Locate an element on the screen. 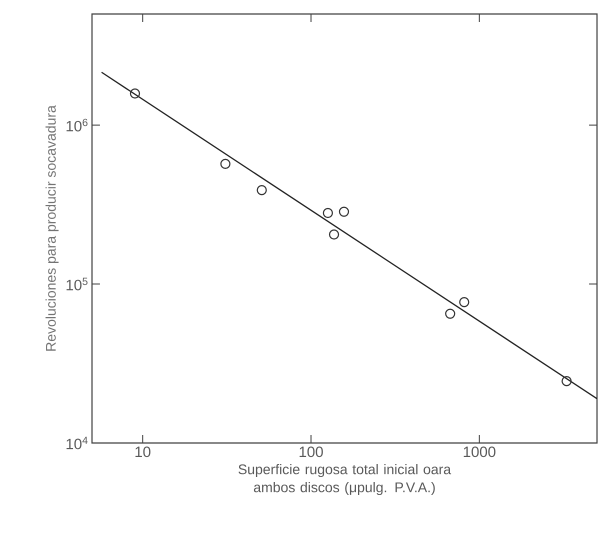 The image size is (605, 533). y-tick-label: 10$^{4}$ is located at coordinates (77, 443).